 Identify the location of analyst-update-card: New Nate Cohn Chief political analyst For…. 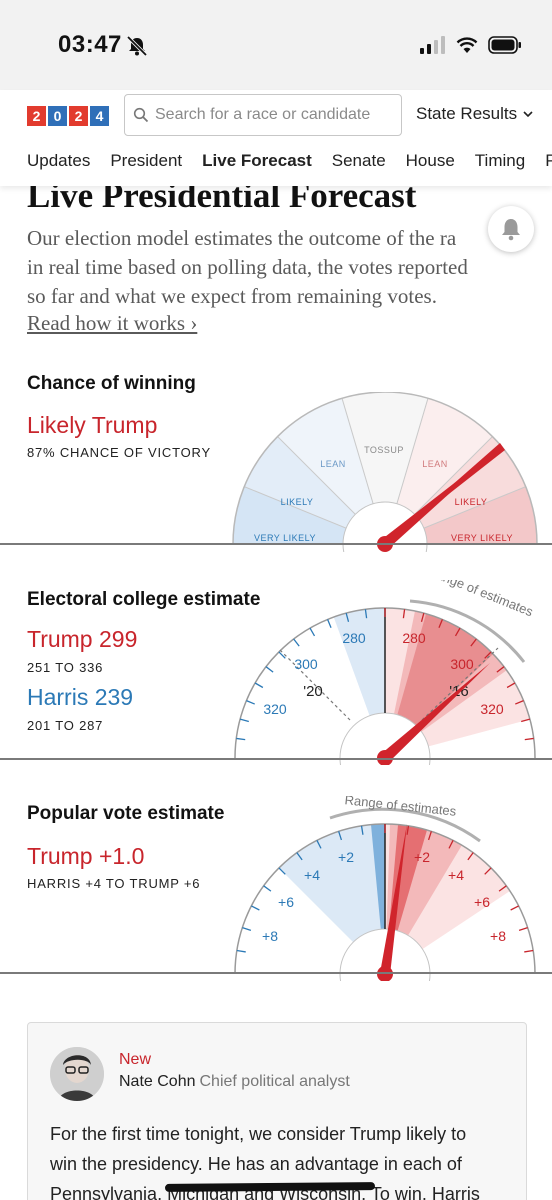
(277, 1111).